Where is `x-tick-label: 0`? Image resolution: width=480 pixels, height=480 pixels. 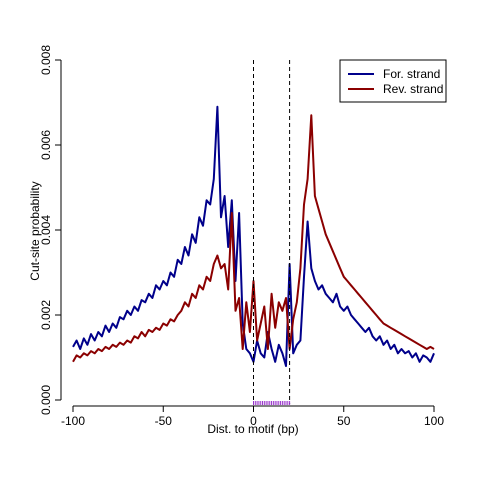 x-tick-label: 0 is located at coordinates (253, 421).